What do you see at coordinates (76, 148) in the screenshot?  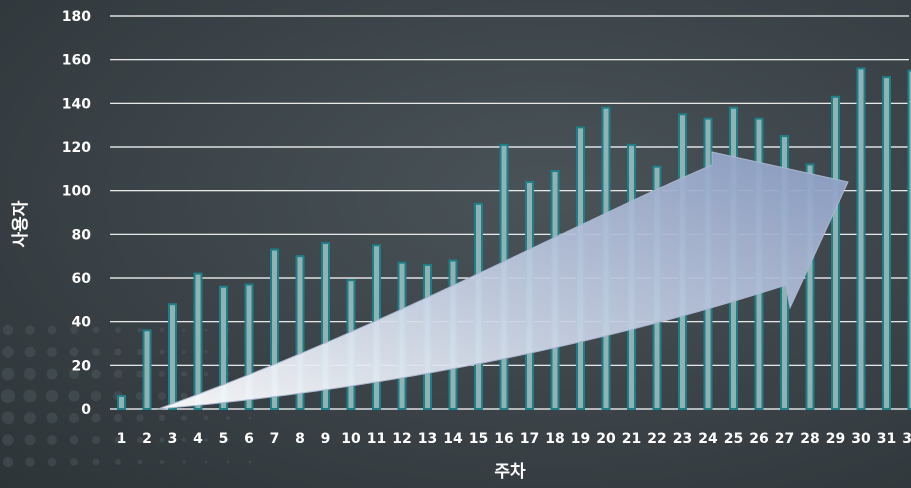 I see `y-tick-label: 120` at bounding box center [76, 148].